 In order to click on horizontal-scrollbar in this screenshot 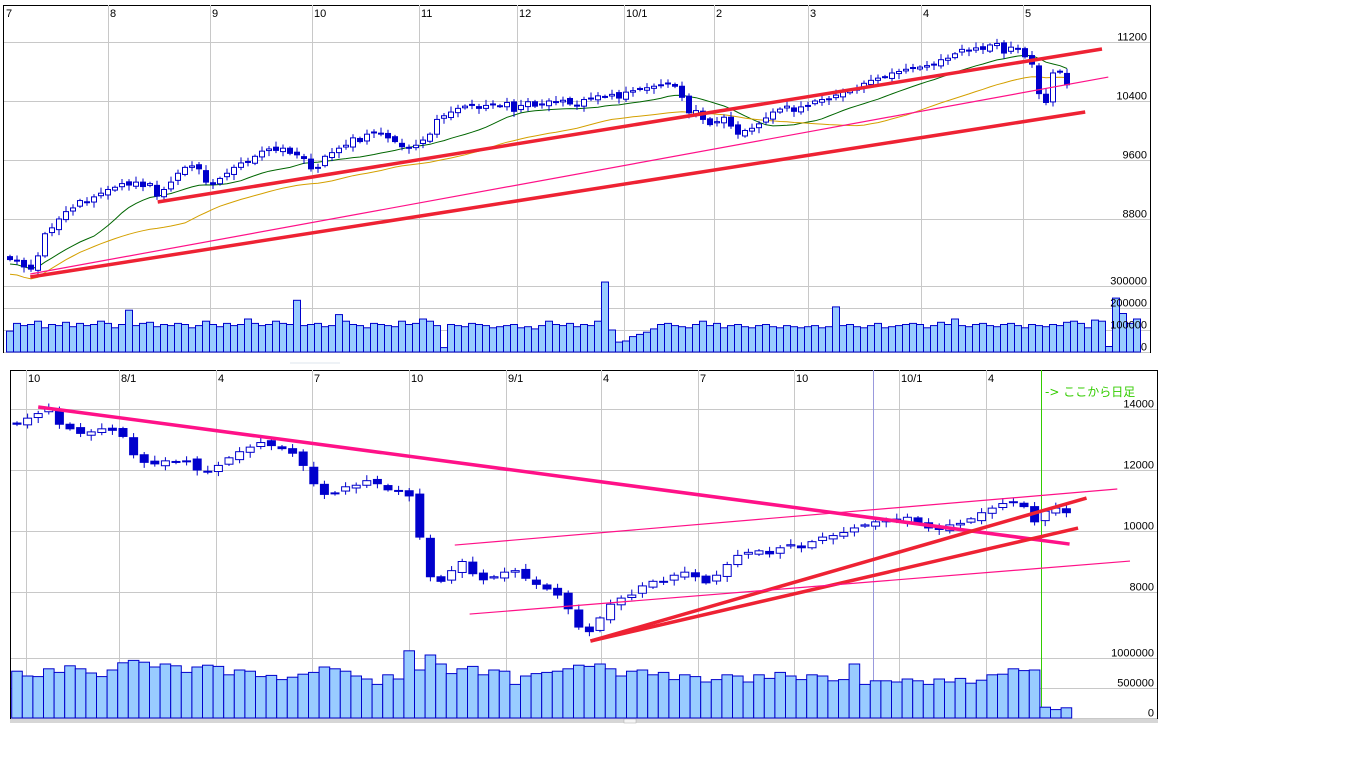, I will do `click(584, 721)`.